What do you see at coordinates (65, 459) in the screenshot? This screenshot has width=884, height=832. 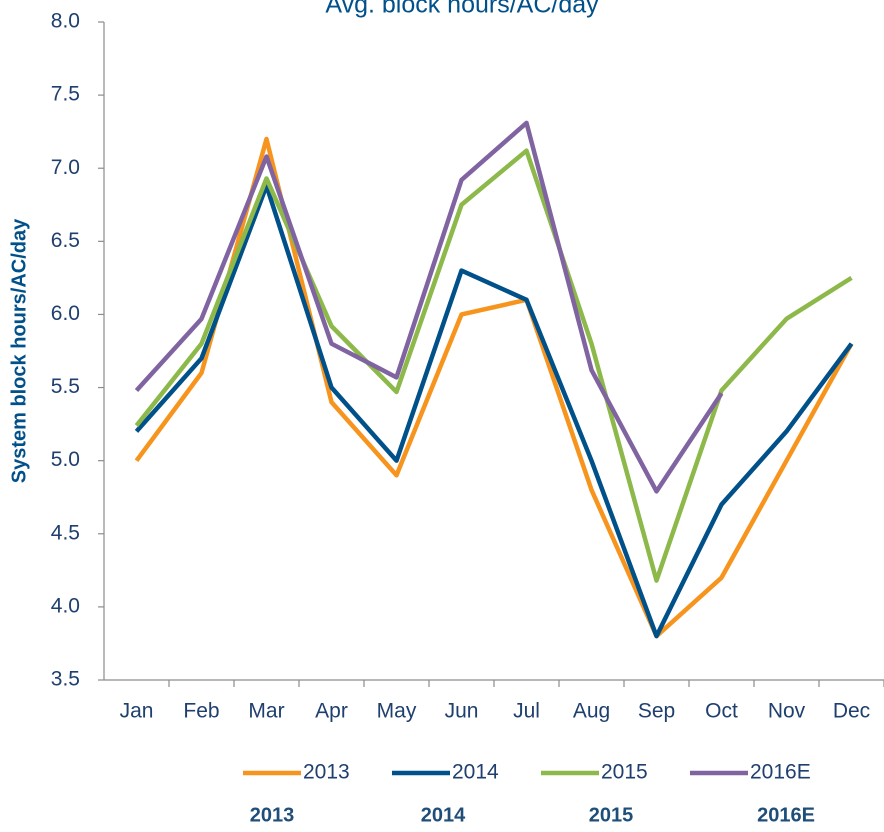 I see `y-tick-label: 5.0` at bounding box center [65, 459].